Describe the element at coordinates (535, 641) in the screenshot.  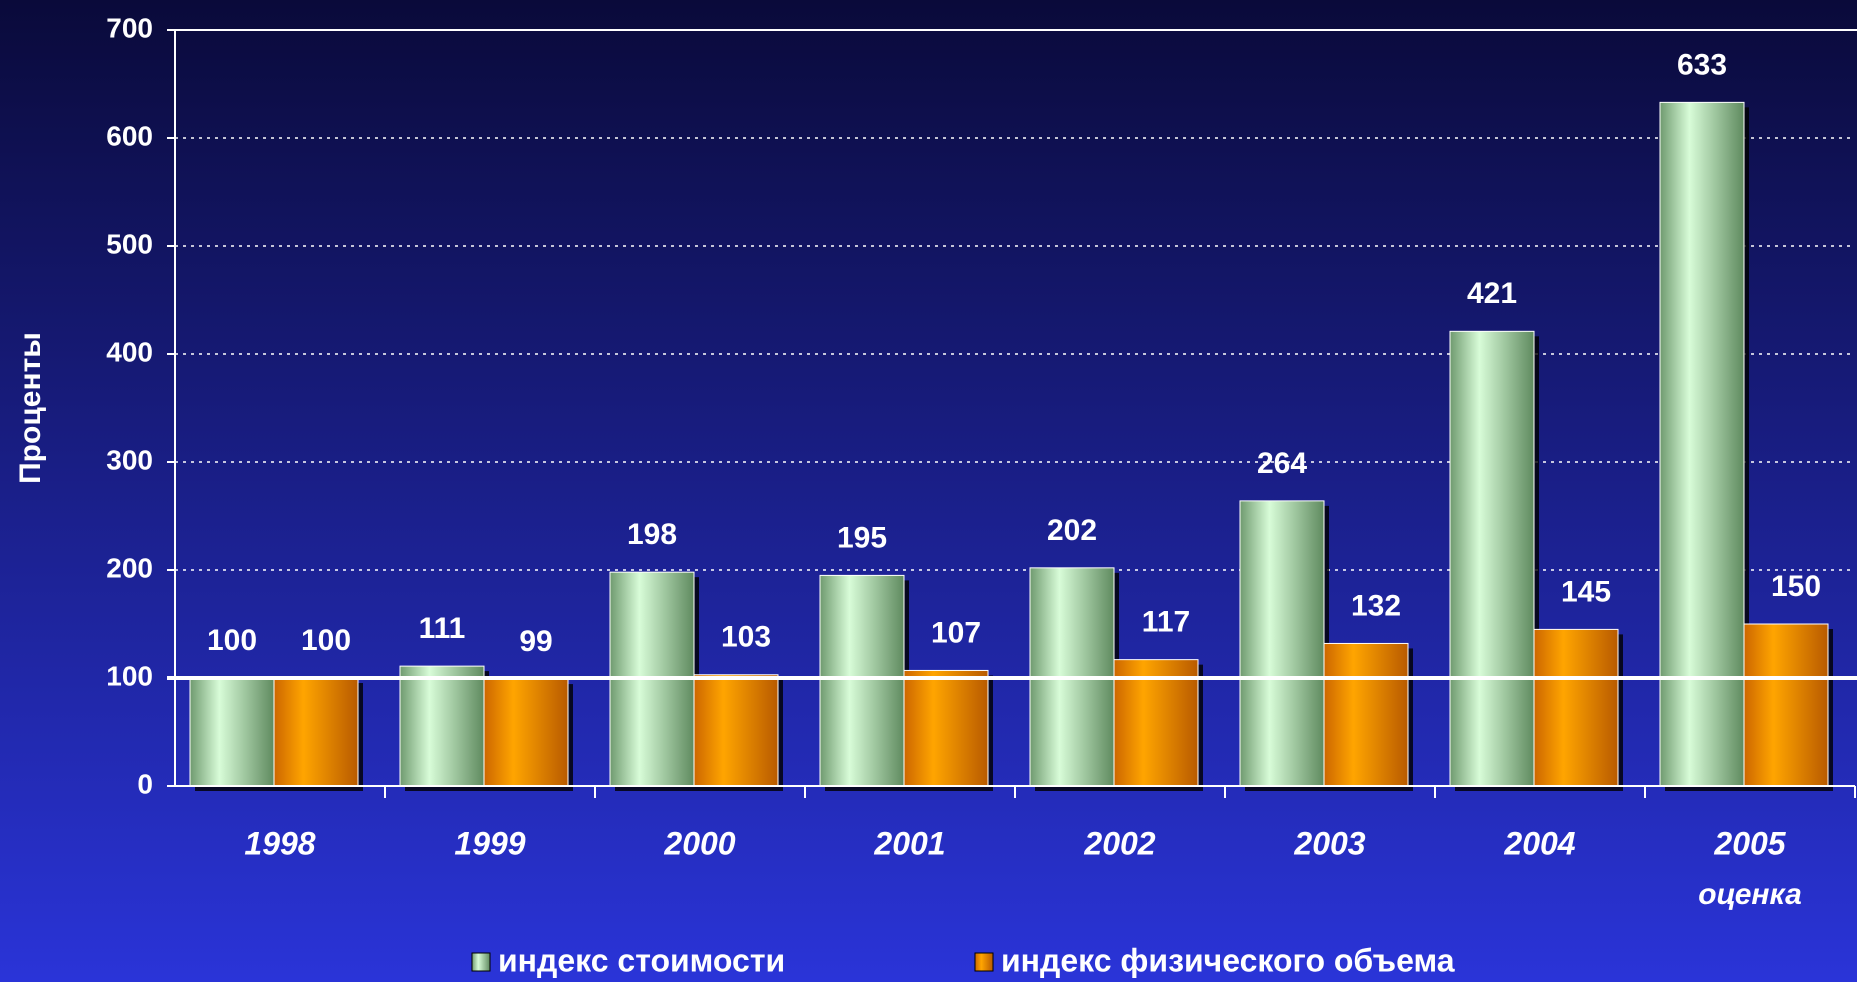
I see `data-label: 99` at that location.